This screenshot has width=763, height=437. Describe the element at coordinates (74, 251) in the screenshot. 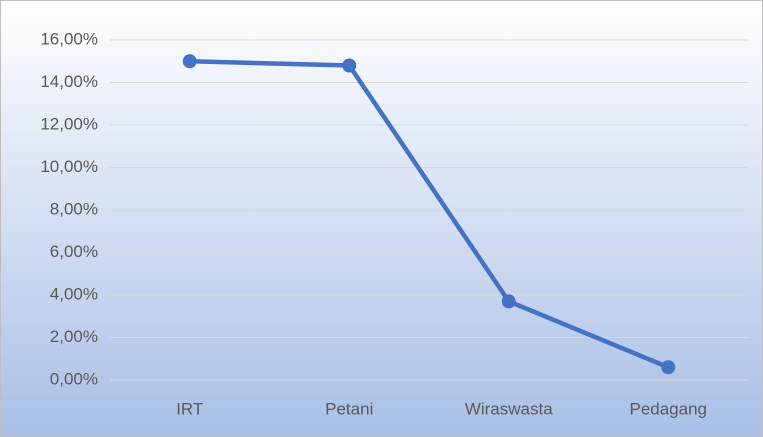

I see `y-tick-label: 6,00%` at that location.